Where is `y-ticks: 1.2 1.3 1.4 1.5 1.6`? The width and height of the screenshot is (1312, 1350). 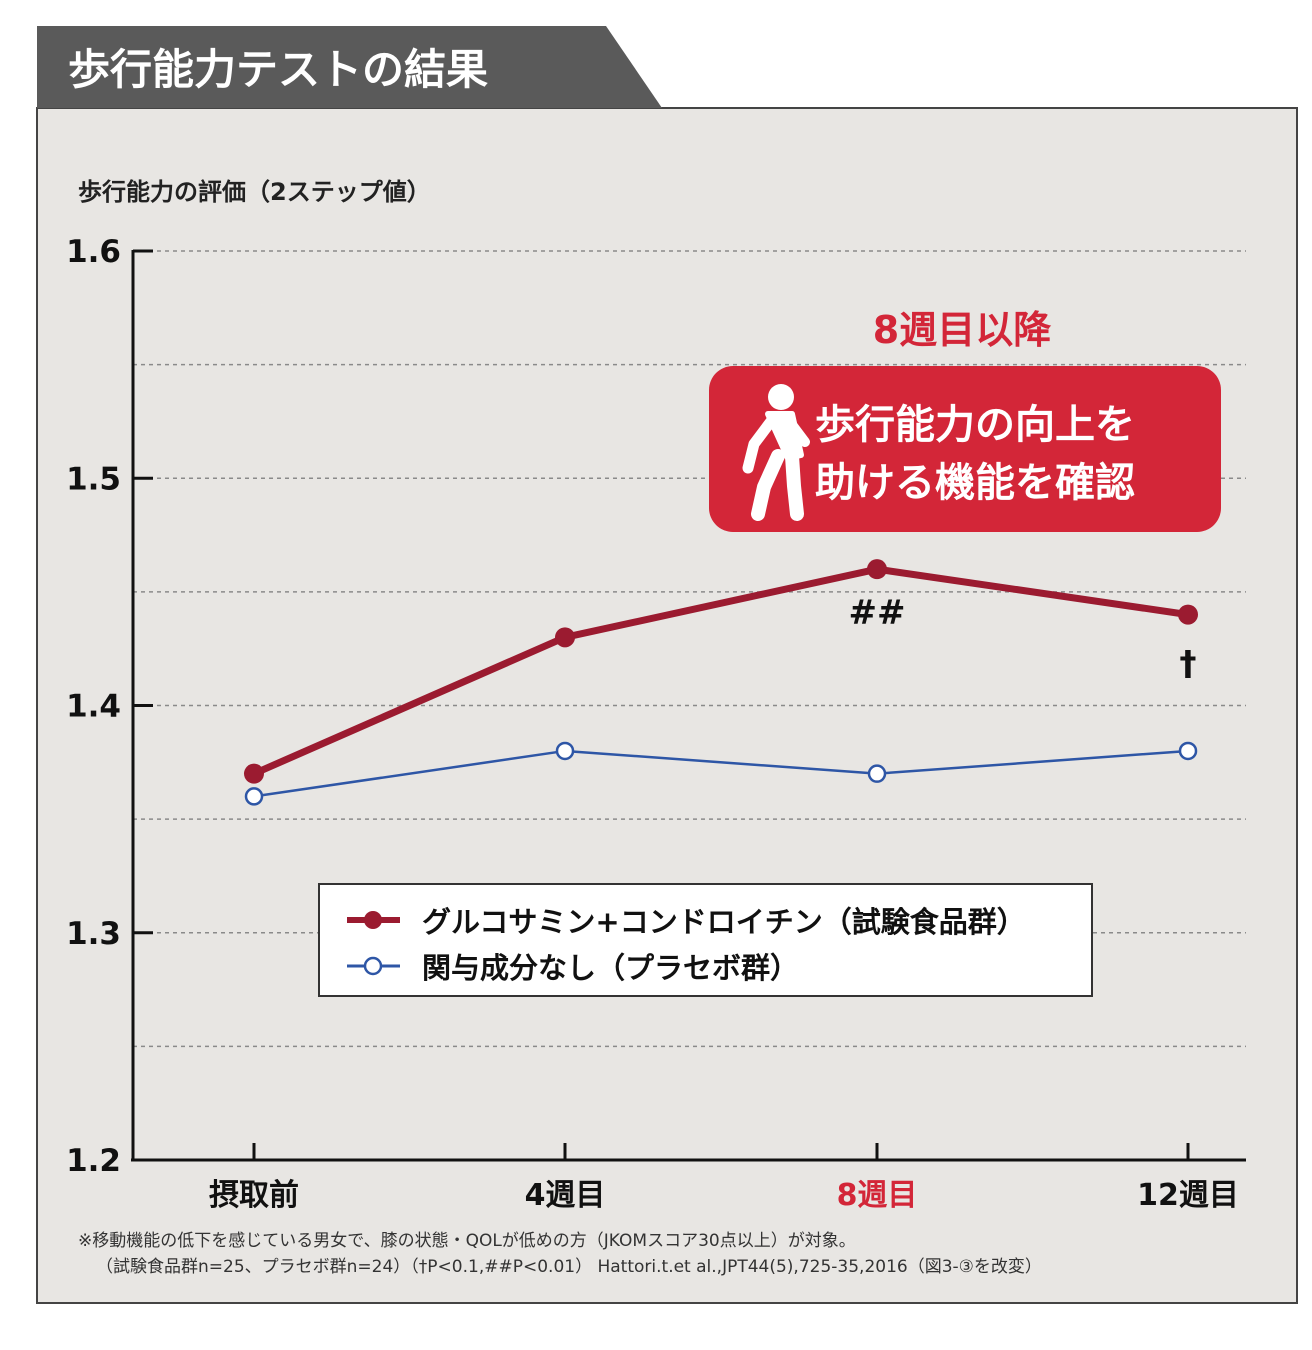 y-ticks: 1.2 1.3 1.4 1.5 1.6 is located at coordinates (109, 706).